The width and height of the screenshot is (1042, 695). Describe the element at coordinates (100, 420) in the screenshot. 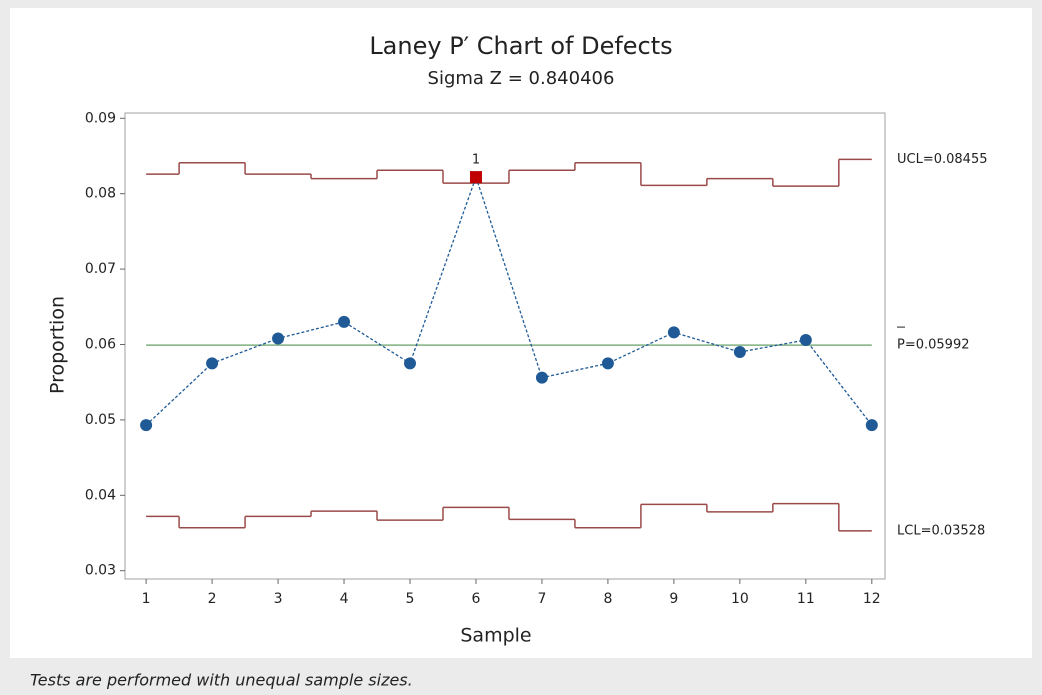

I see `y-tick-label: 0.05` at that location.